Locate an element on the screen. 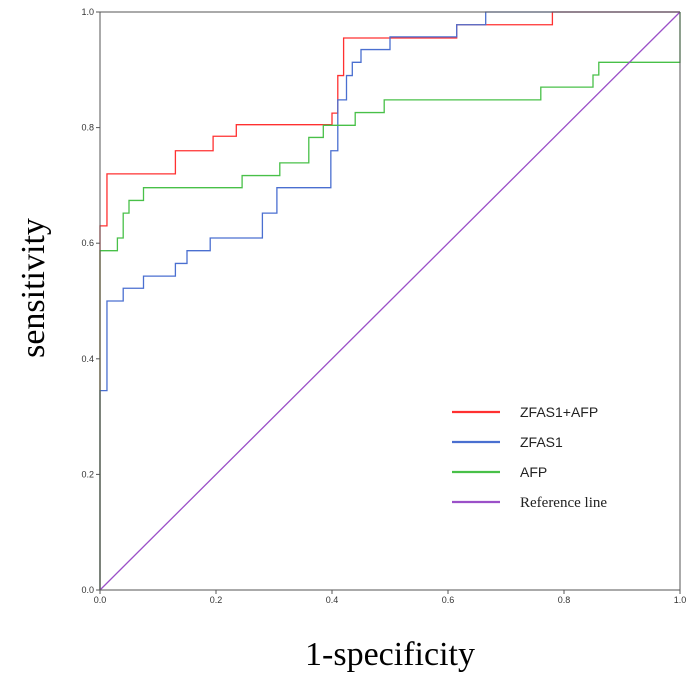 The image size is (686, 673). legend-label-3: Reference line is located at coordinates (563, 503).